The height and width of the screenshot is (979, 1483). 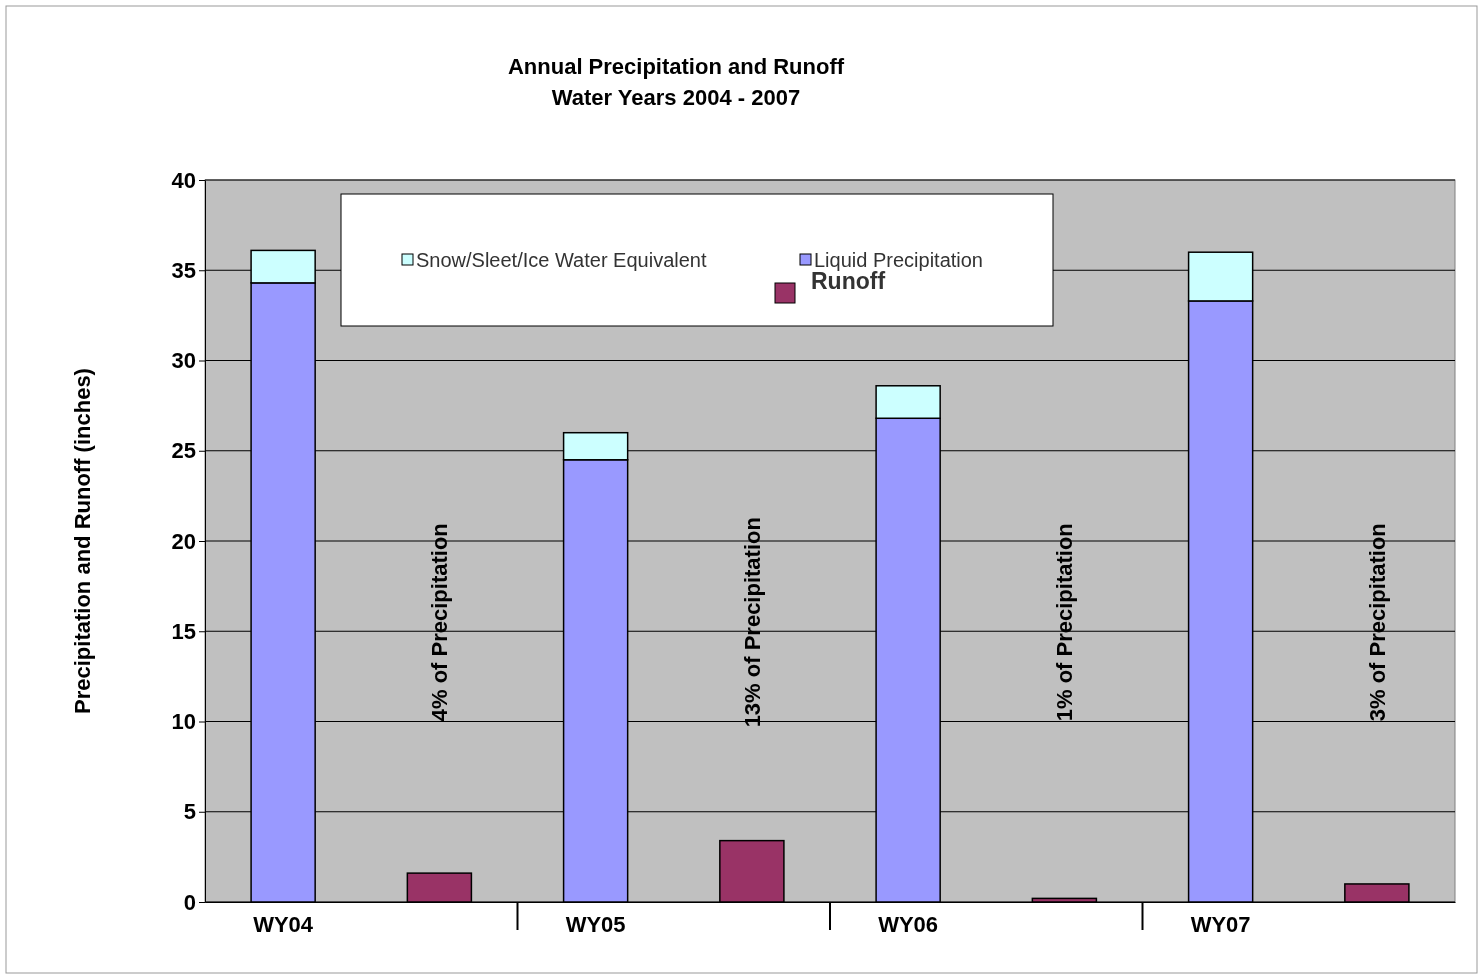 I want to click on y-tick-label: 35, so click(x=183, y=270).